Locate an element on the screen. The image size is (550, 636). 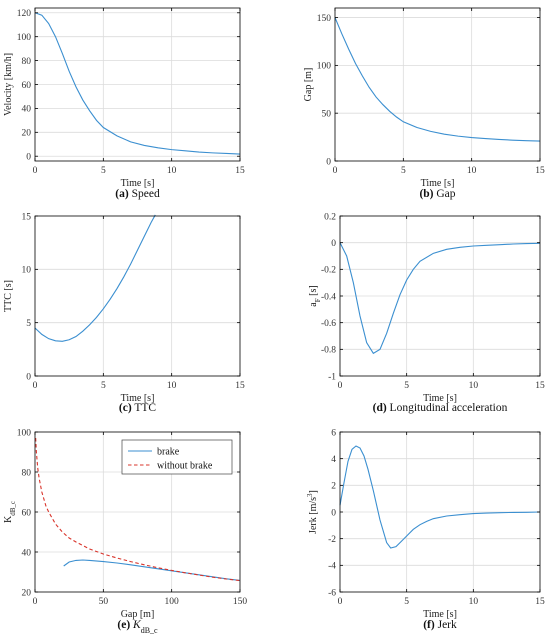
legend-label: without brake is located at coordinates (185, 466).